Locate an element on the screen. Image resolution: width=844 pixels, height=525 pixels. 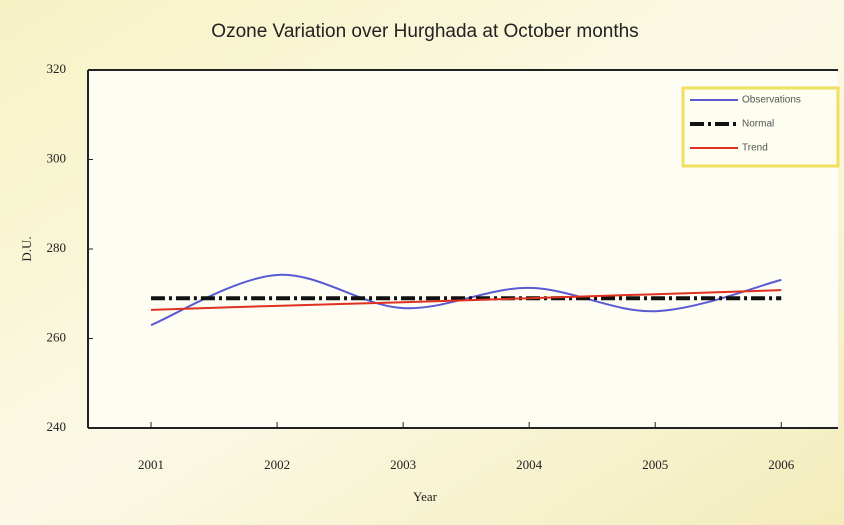
legend-label: Normal is located at coordinates (758, 124).